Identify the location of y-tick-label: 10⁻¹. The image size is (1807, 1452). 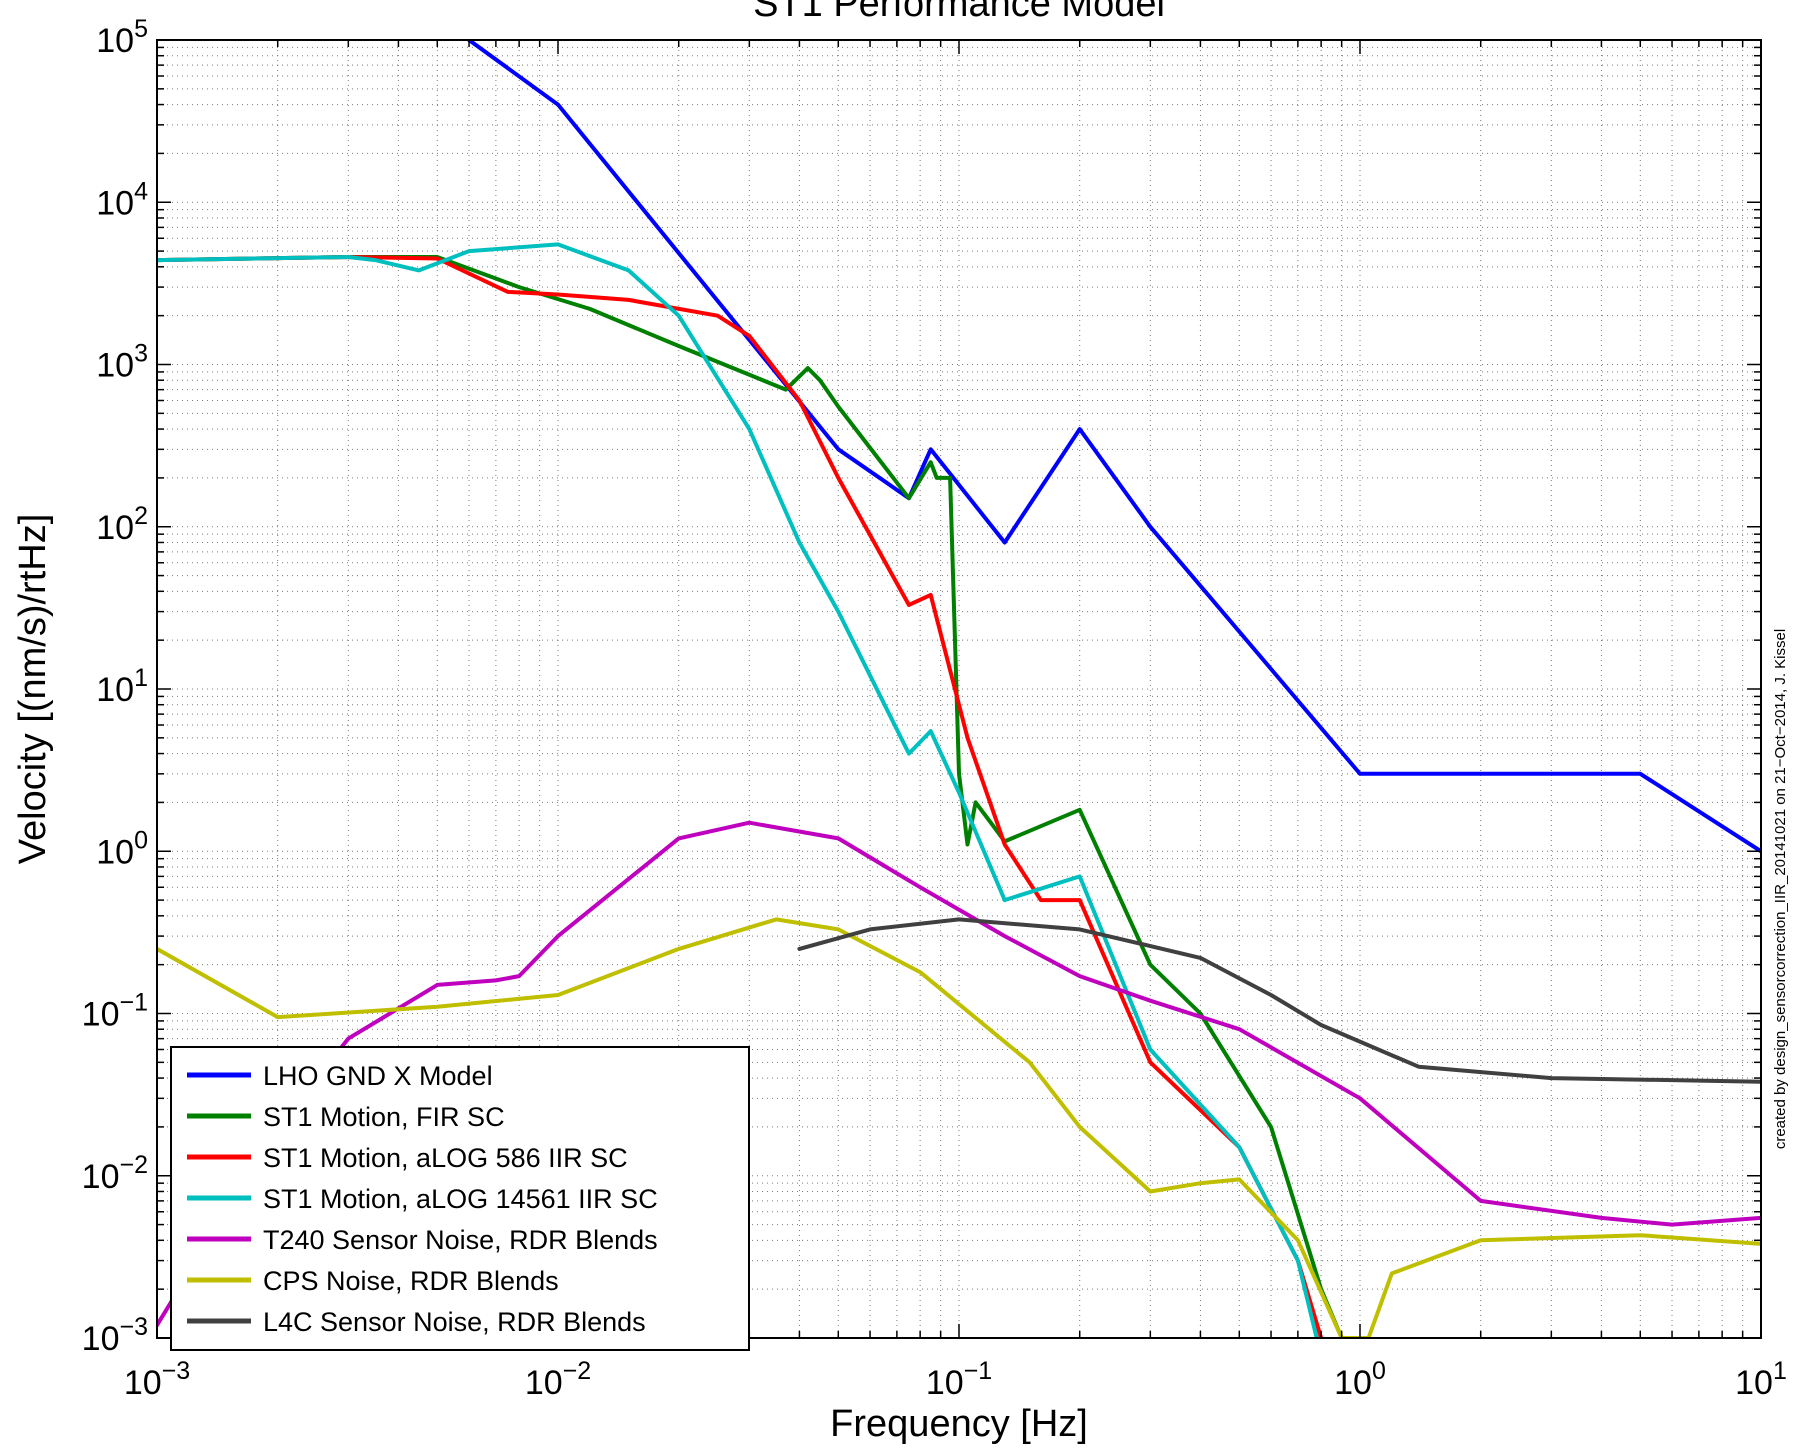
(115, 1011).